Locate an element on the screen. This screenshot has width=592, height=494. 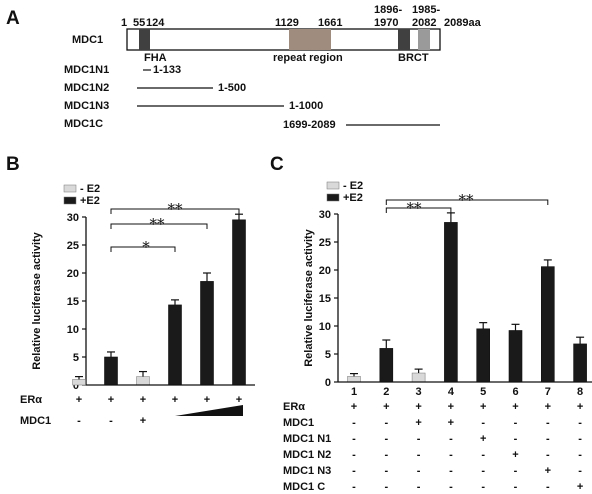
pos-1896: 1896- is located at coordinates (388, 10).